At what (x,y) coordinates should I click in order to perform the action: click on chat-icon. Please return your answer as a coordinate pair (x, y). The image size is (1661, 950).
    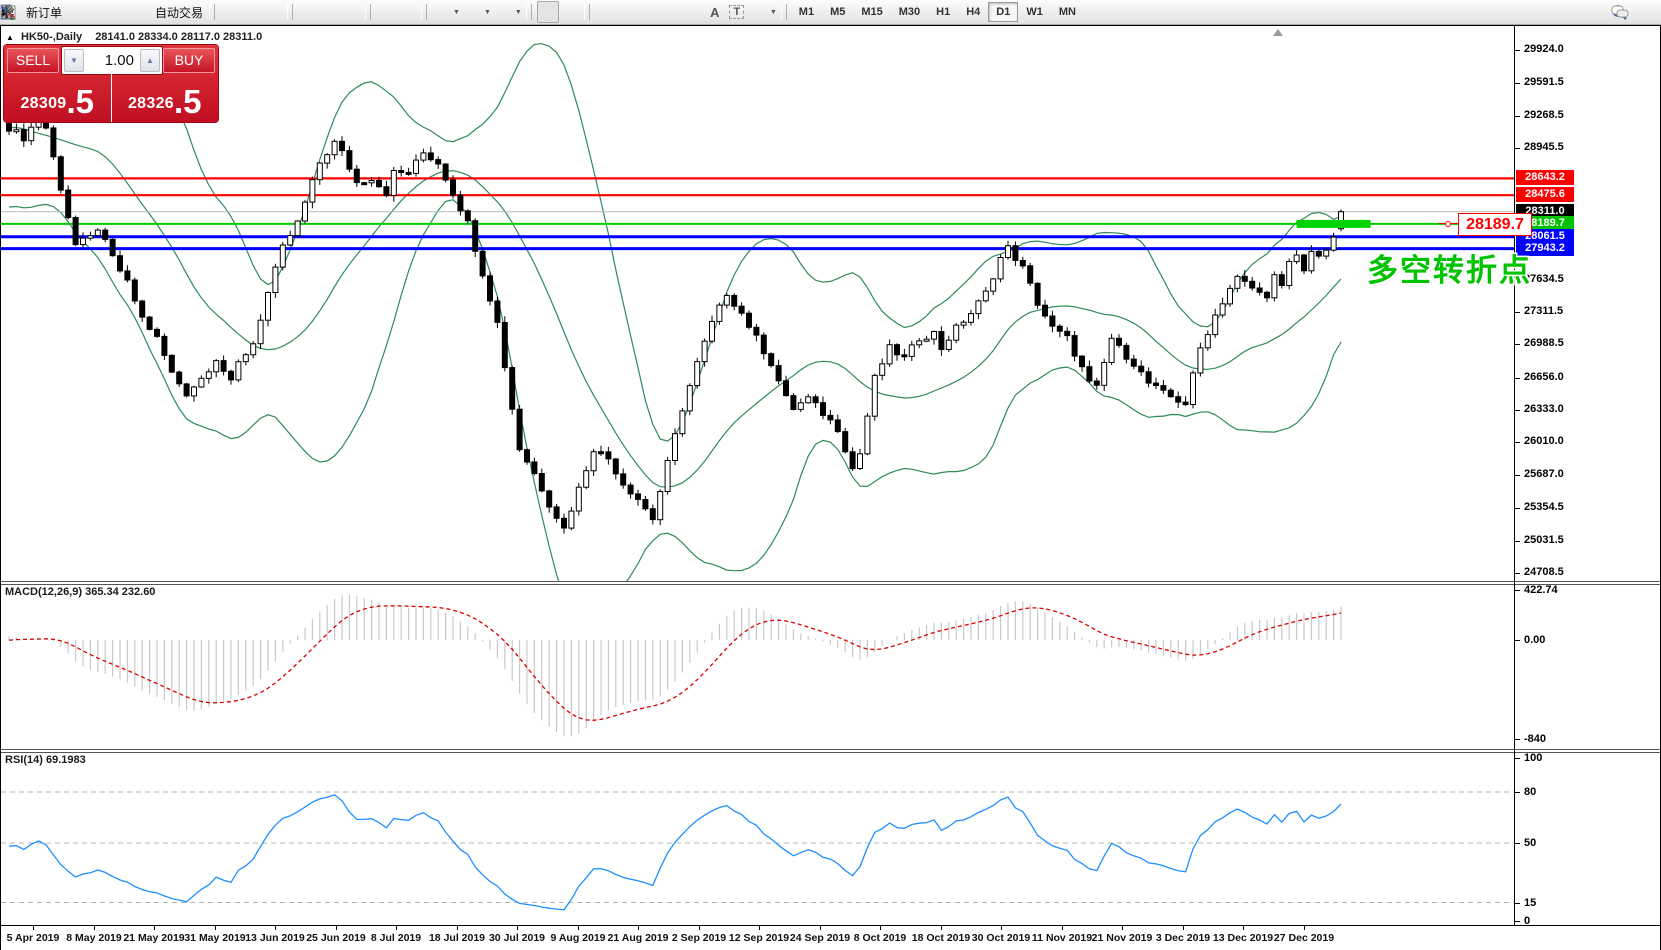
    Looking at the image, I should click on (1632, 12).